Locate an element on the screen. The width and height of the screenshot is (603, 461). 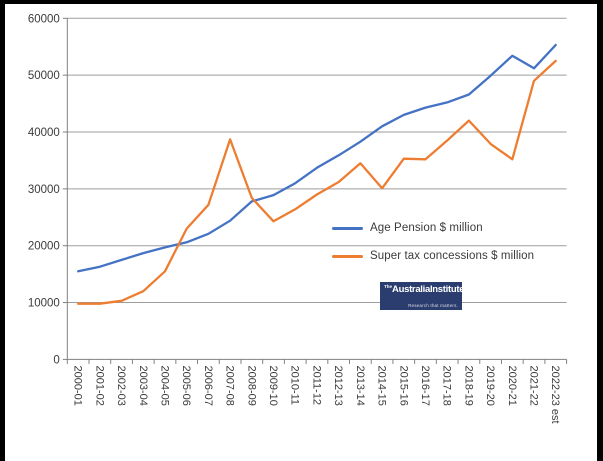
y-axis-tick-label: 50000 is located at coordinates (44, 76).